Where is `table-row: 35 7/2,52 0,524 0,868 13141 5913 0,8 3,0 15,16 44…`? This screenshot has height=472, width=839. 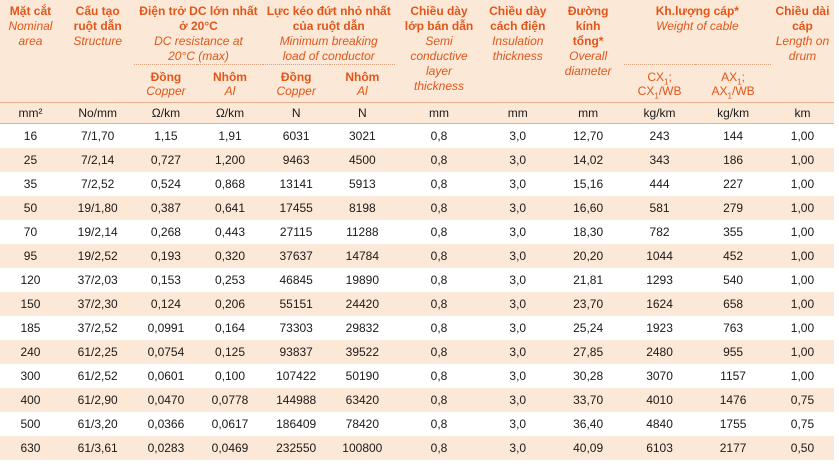
table-row: 35 7/2,52 0,524 0,868 13141 5913 0,8 3,0 15,16 44… is located at coordinates (417, 184).